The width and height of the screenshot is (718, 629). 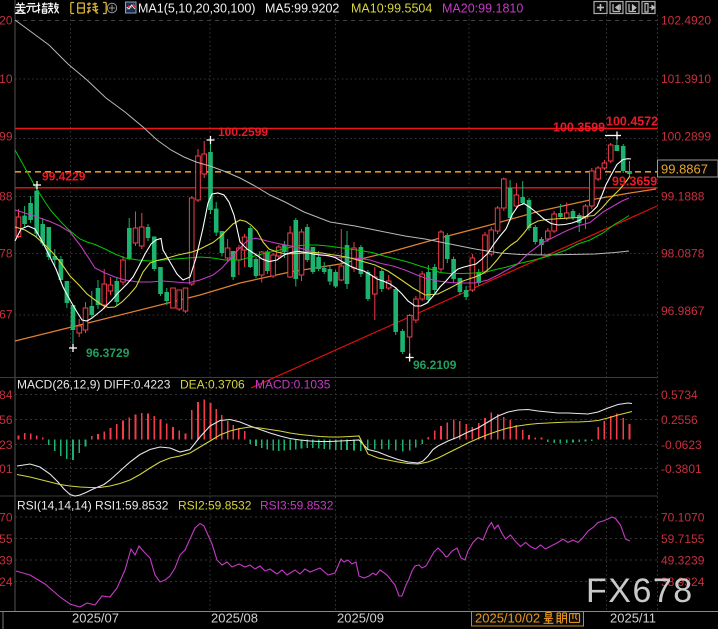 I want to click on svg-text: 99.3659, so click(x=634, y=182).